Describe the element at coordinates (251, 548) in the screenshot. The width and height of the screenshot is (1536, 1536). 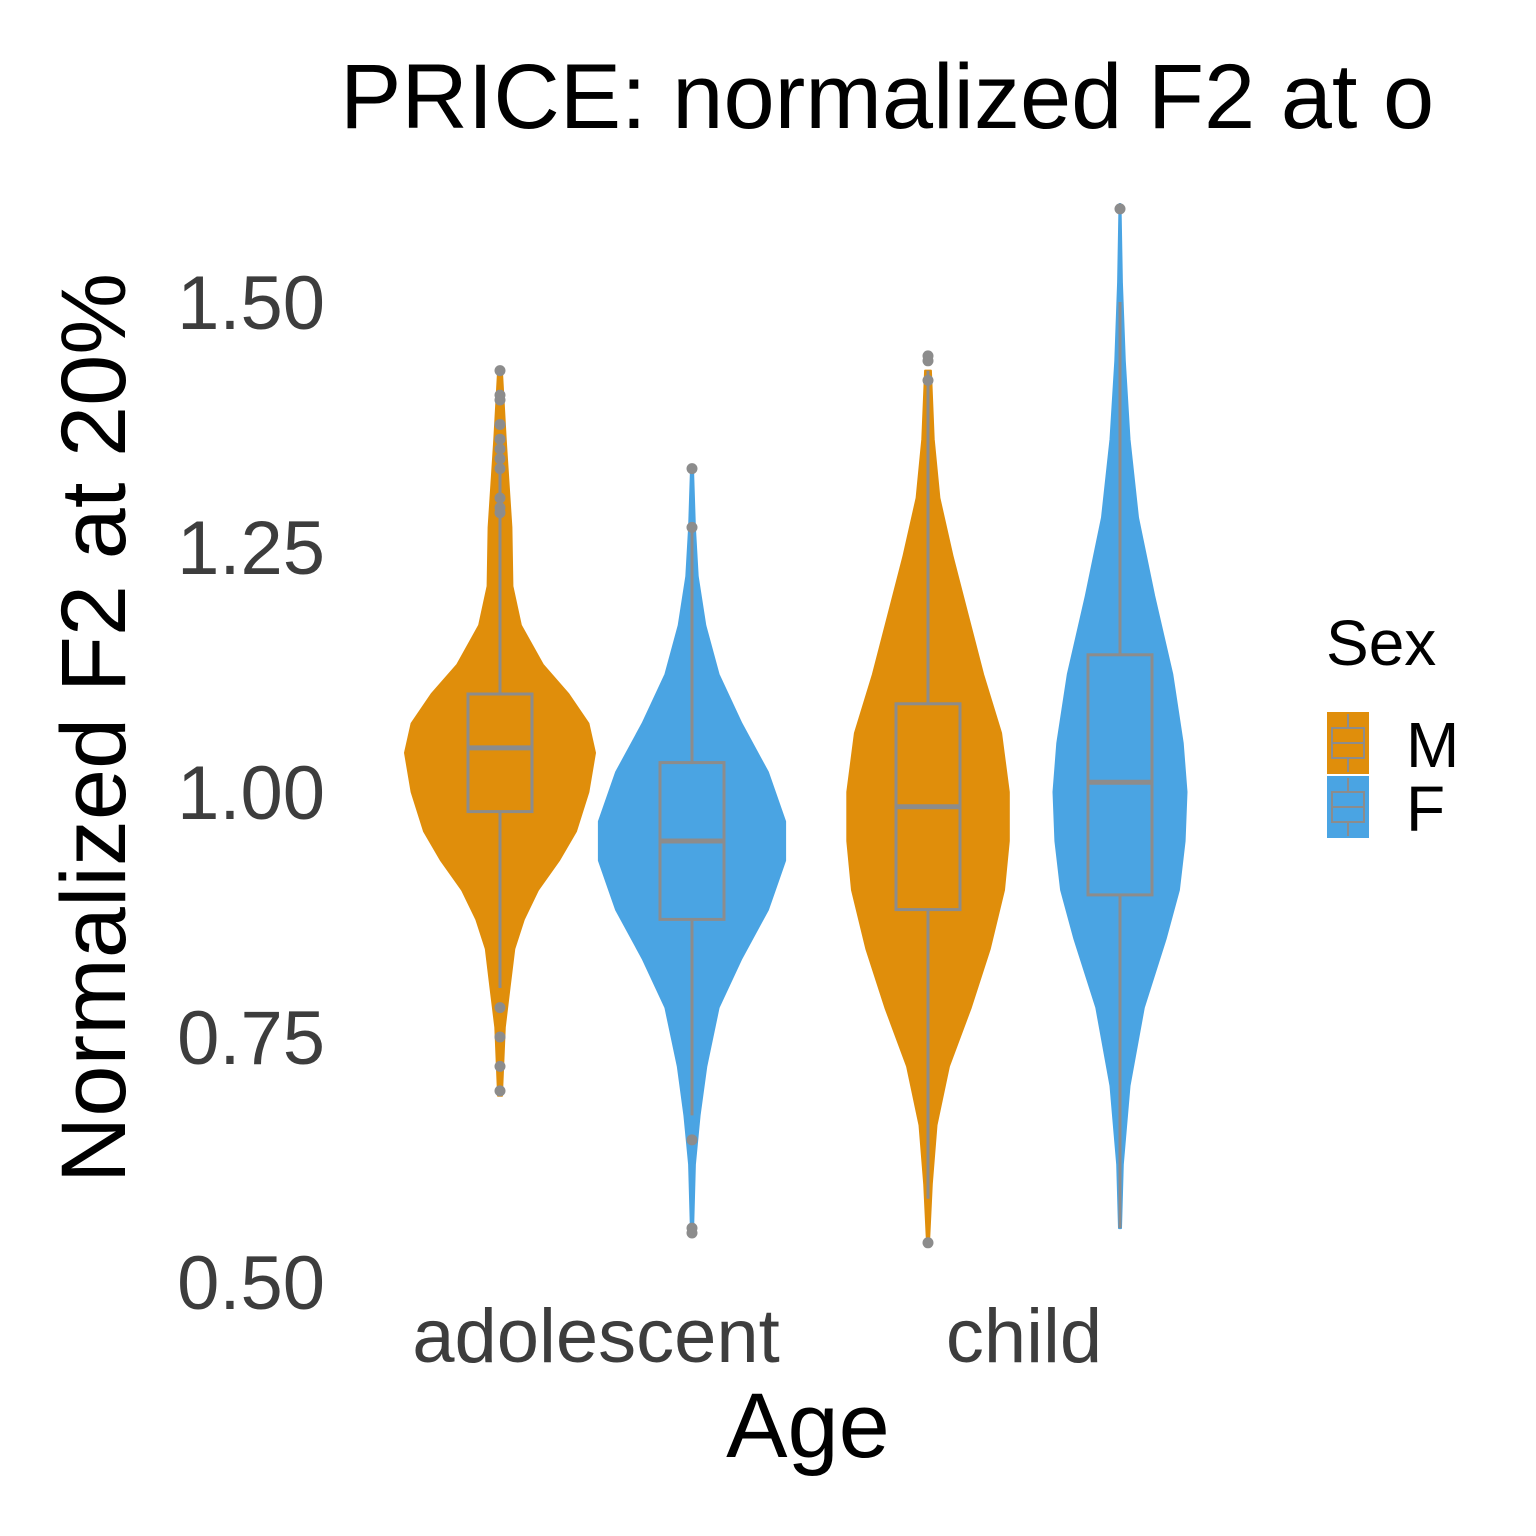
I see `y-tick-label: 1.25` at that location.